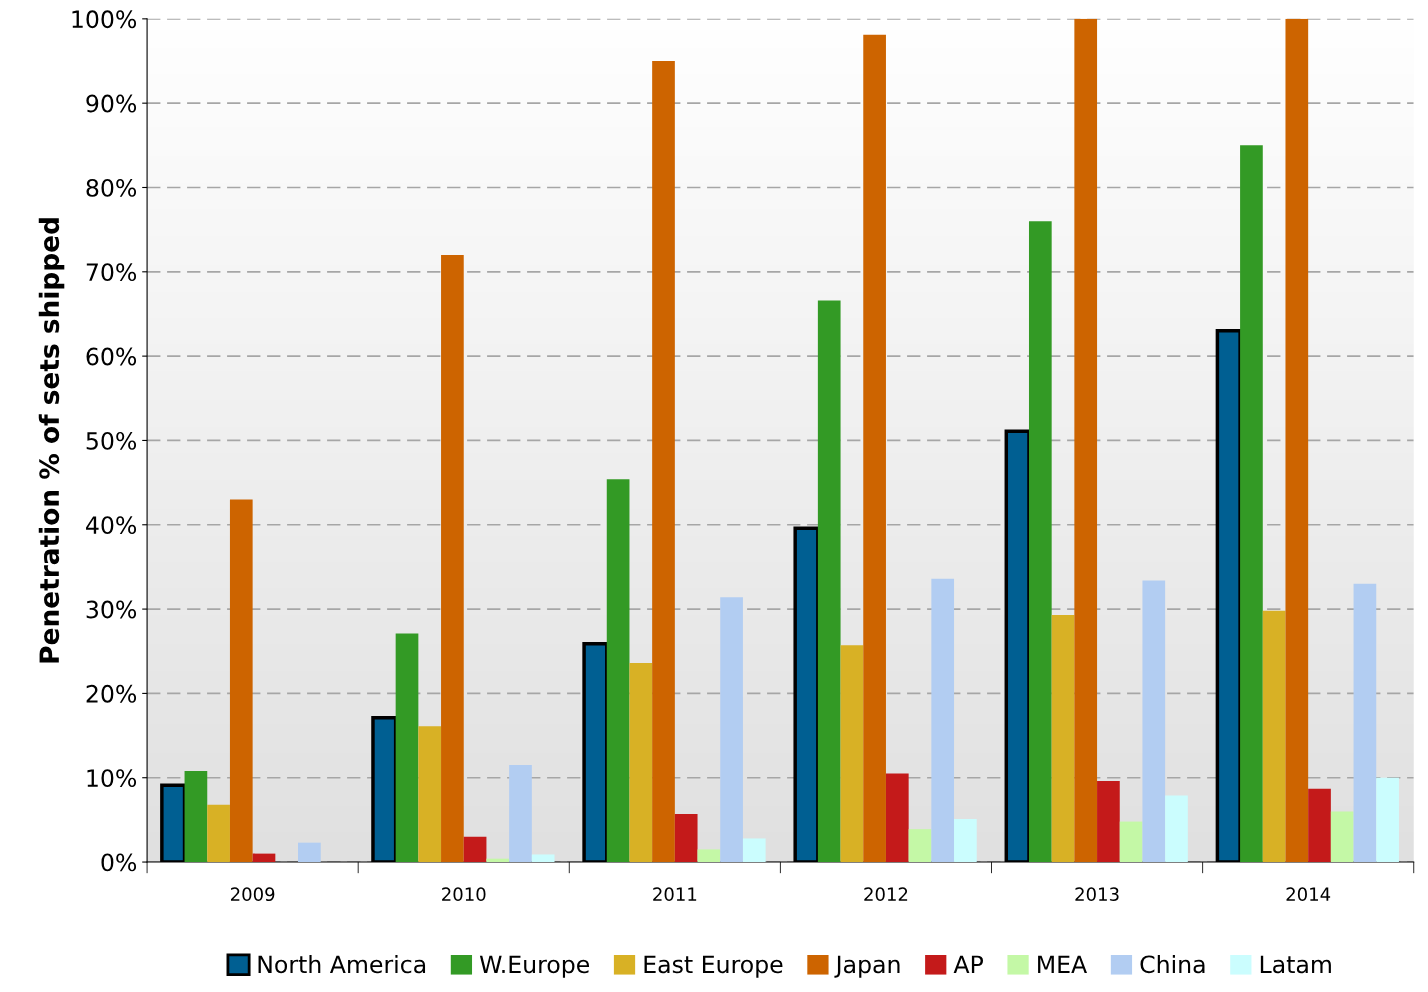 This screenshot has width=1428, height=992. Describe the element at coordinates (119, 862) in the screenshot. I see `y-tick-label: 0%` at that location.